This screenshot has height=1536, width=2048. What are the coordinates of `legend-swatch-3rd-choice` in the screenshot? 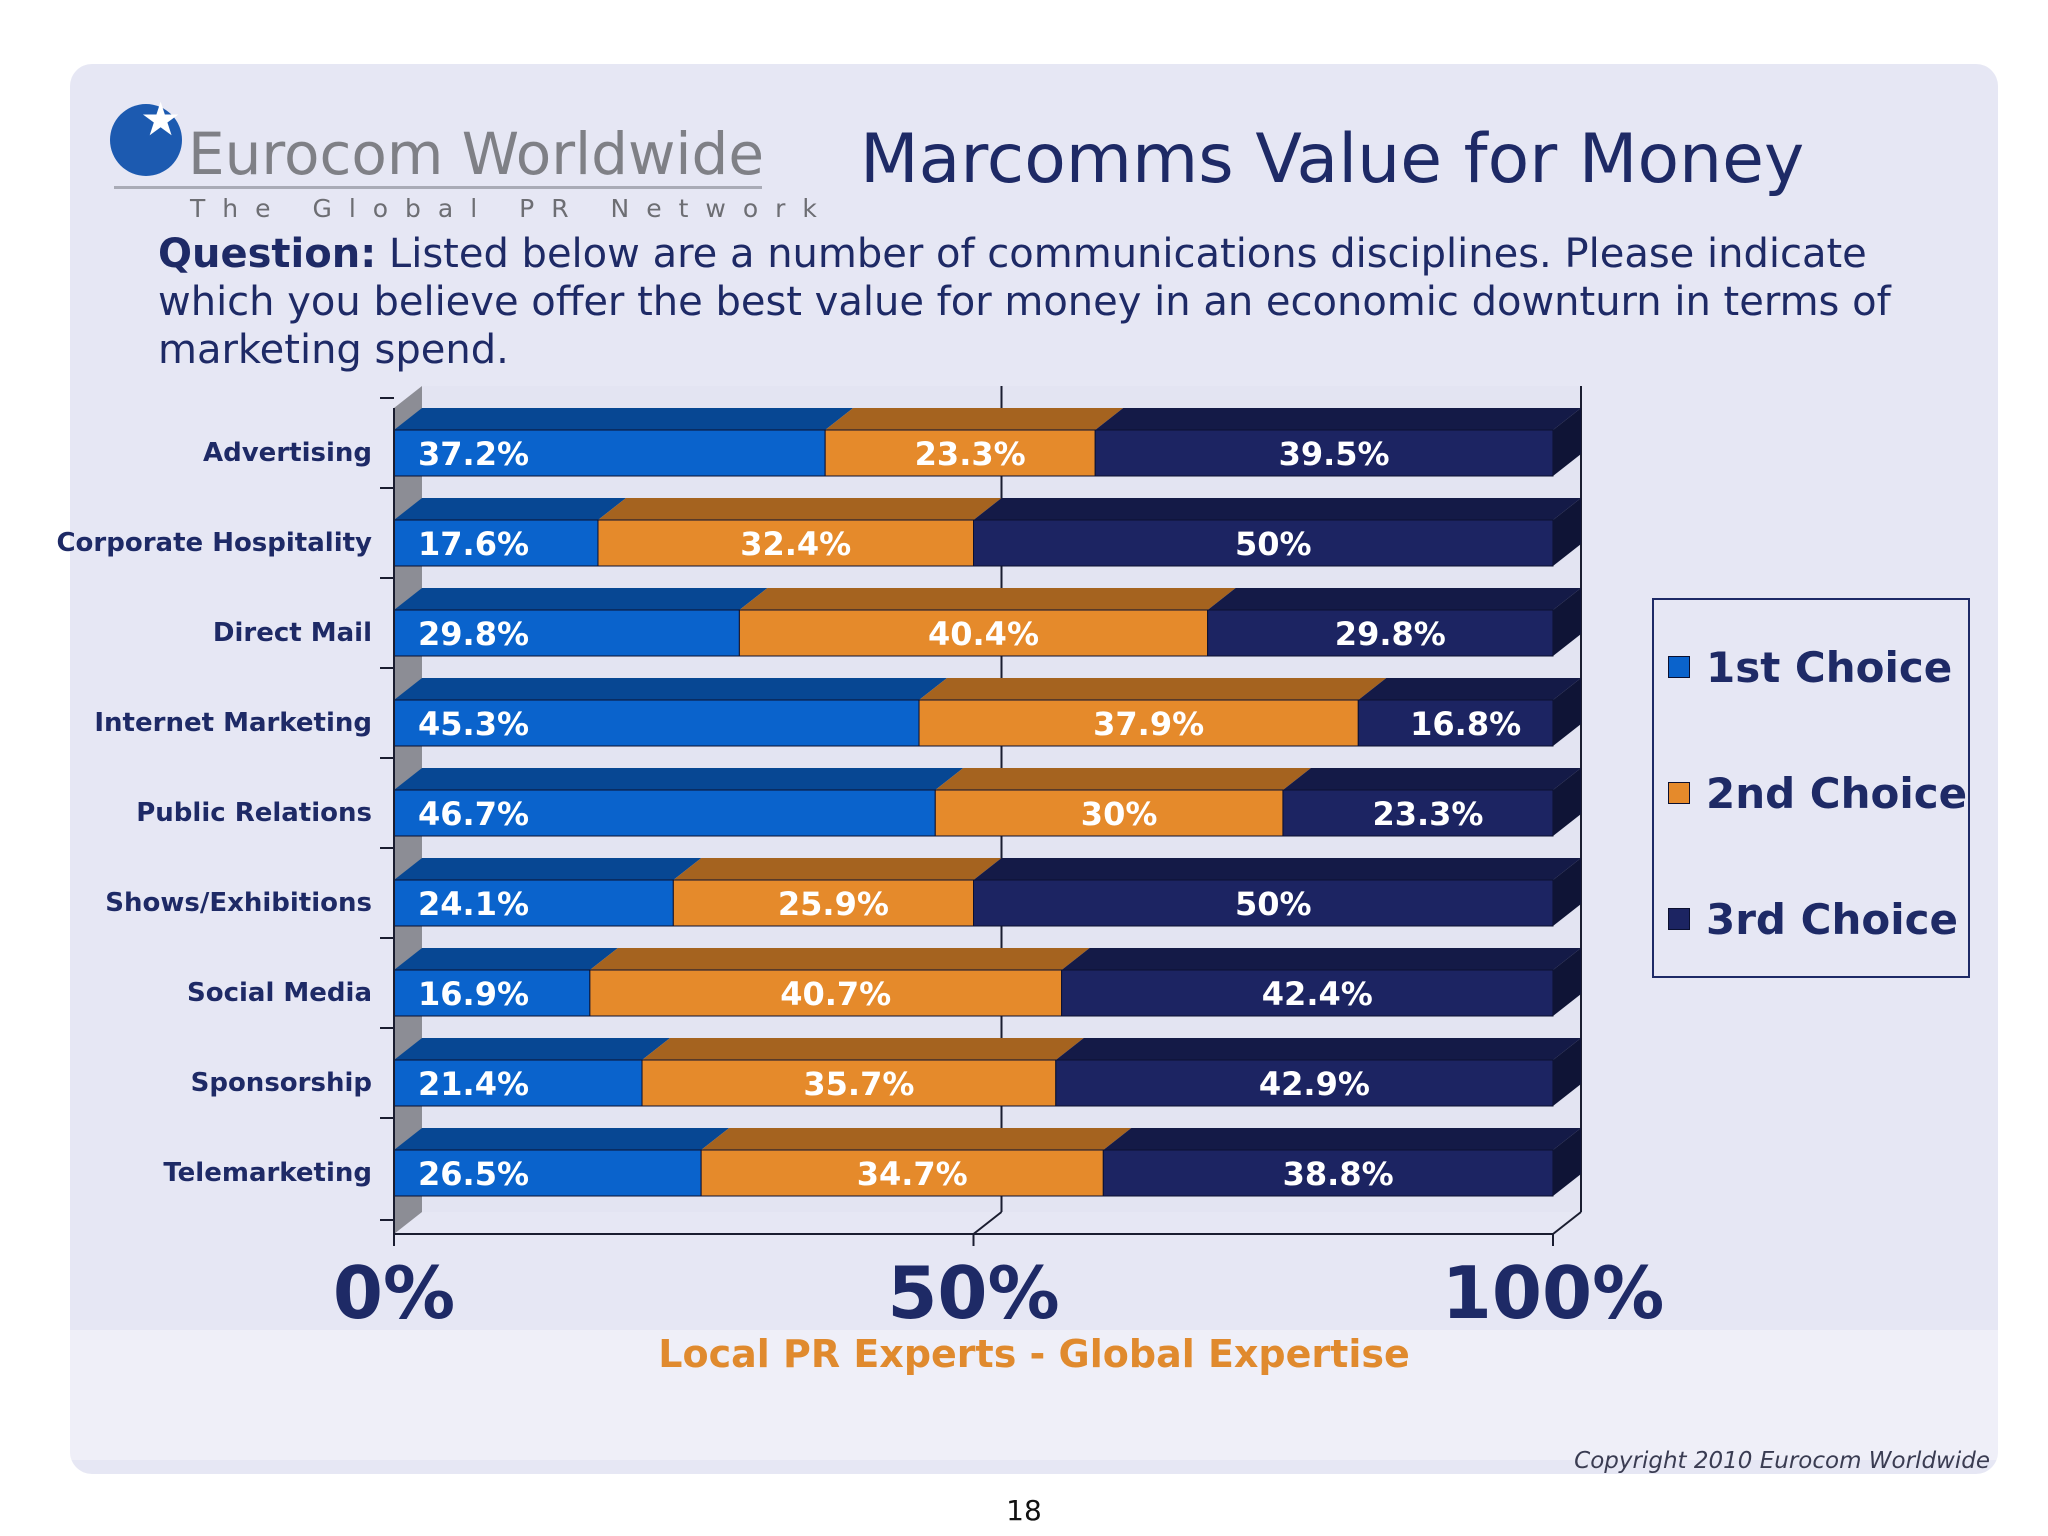 It's located at (1679, 919).